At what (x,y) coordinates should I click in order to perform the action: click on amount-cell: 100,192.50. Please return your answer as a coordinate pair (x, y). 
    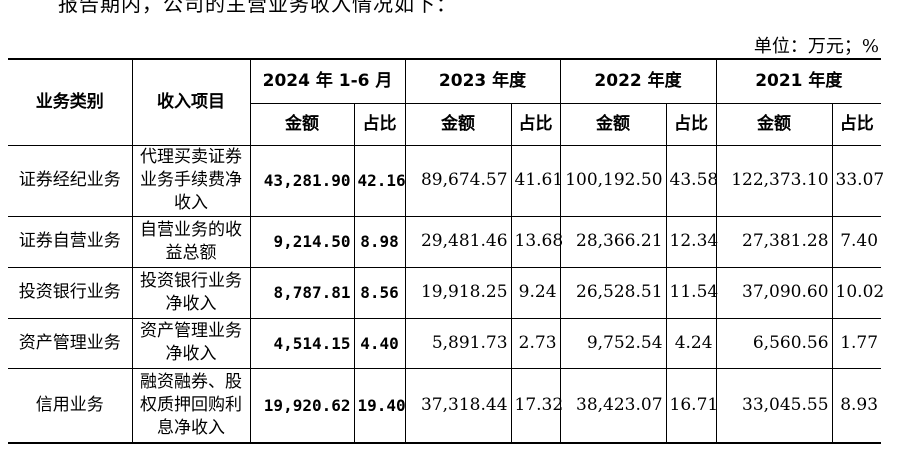
    Looking at the image, I should click on (613, 180).